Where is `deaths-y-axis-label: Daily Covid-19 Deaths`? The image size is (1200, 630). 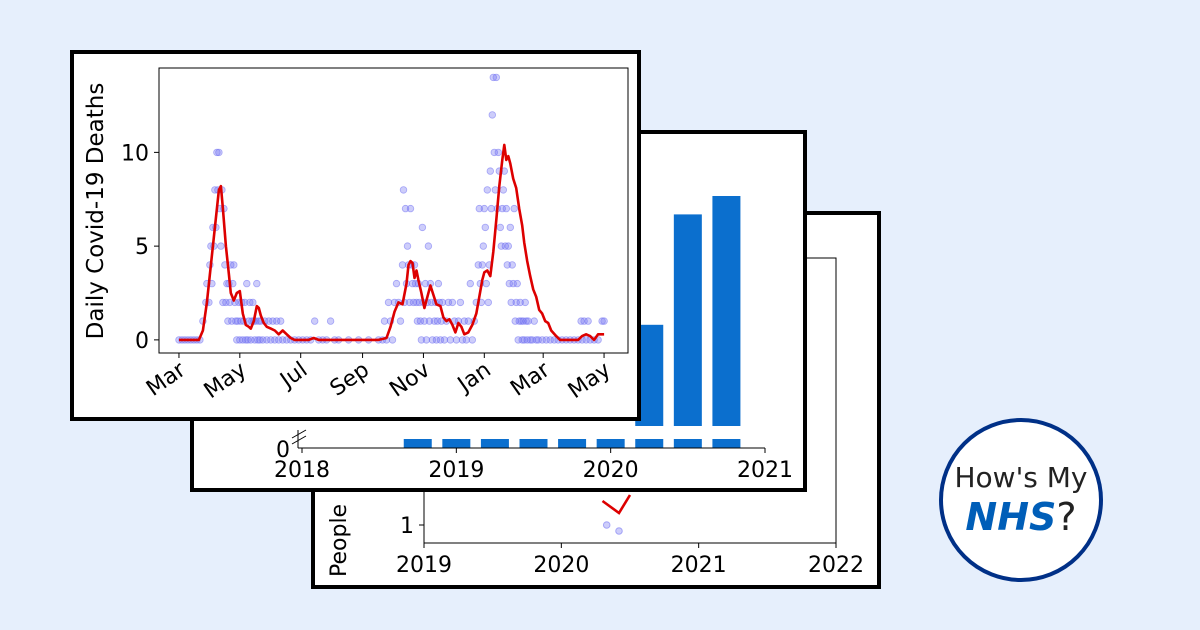
deaths-y-axis-label: Daily Covid-19 Deaths is located at coordinates (96, 211).